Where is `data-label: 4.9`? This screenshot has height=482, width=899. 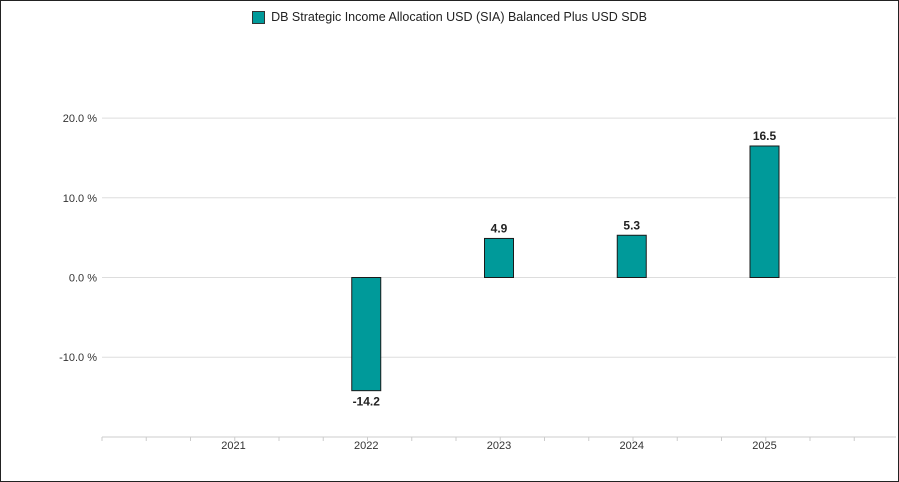
data-label: 4.9 is located at coordinates (499, 228).